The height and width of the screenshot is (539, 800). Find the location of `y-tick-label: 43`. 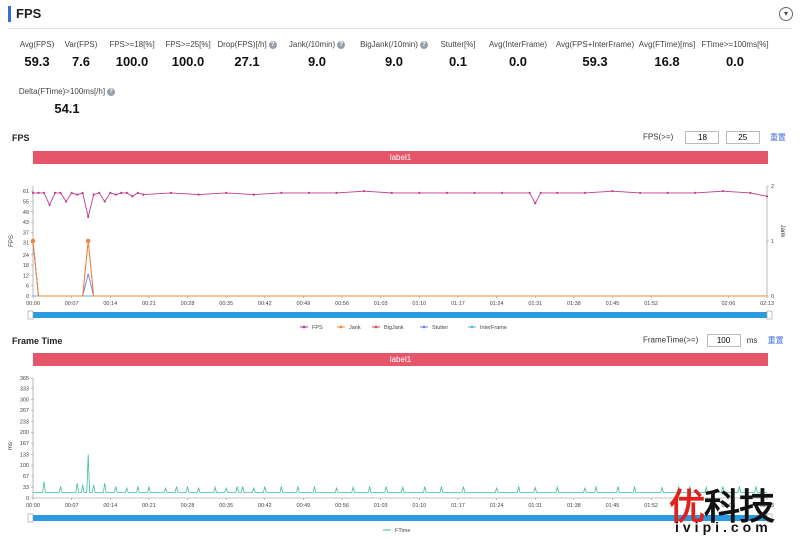

y-tick-label: 43 is located at coordinates (26, 223).